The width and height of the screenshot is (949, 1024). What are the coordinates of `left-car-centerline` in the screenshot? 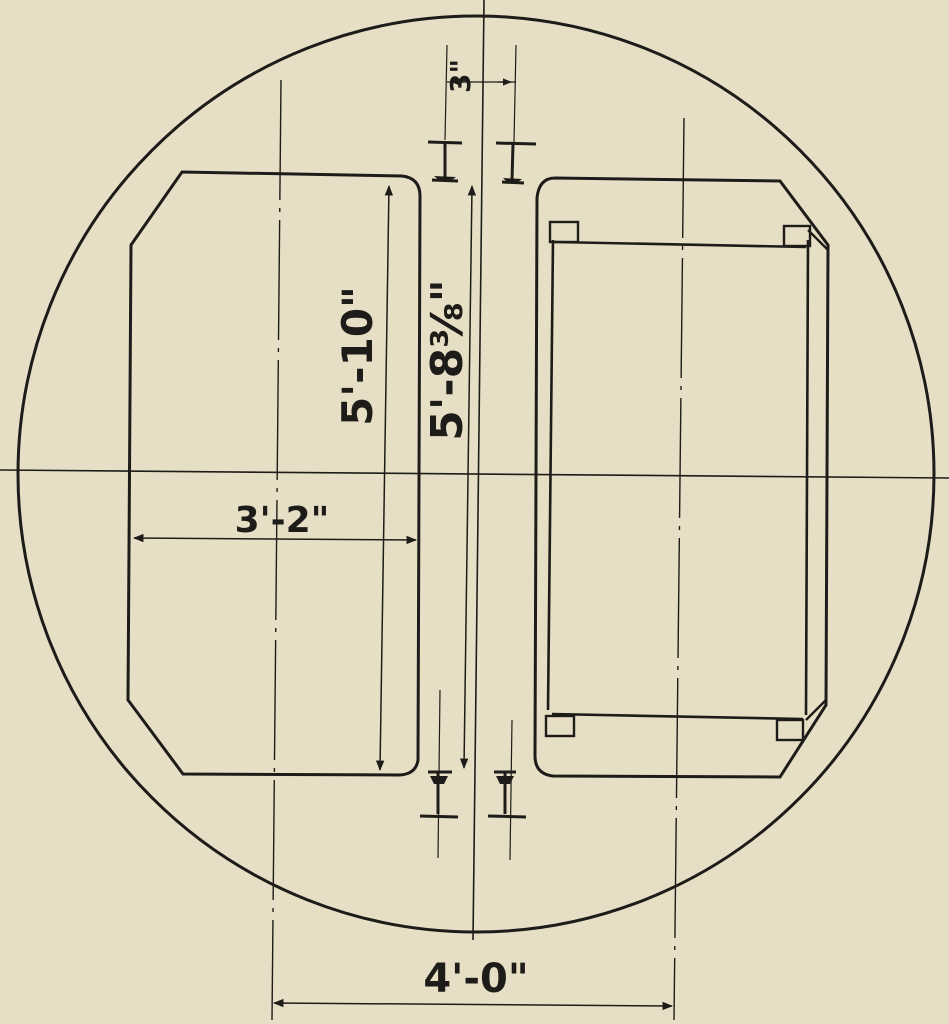 It's located at (276, 550).